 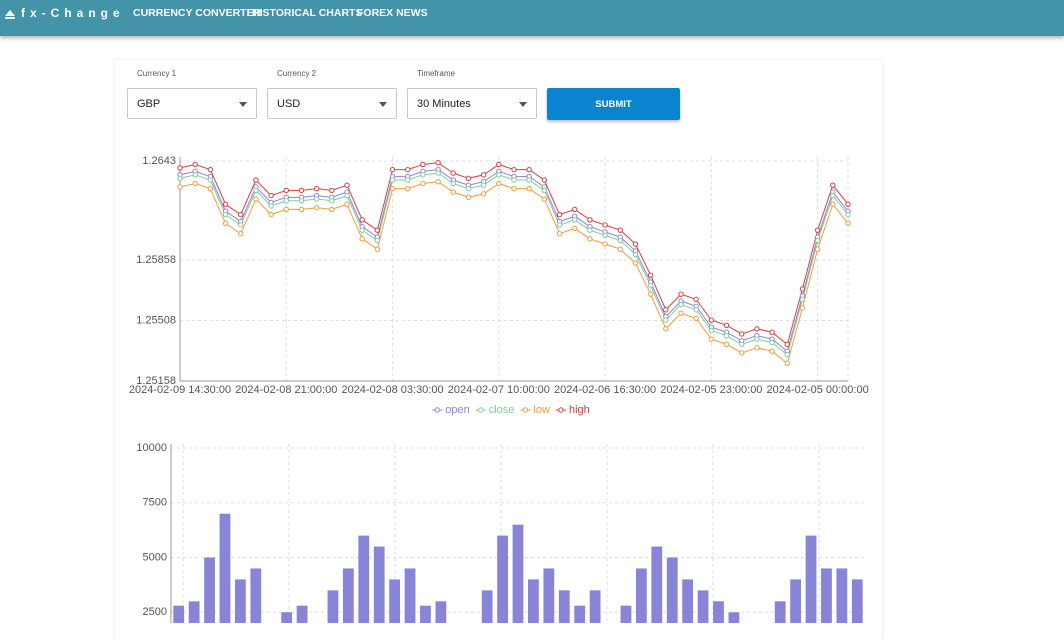 I want to click on nav-link: CURRENCY CONVERTER, so click(x=197, y=13).